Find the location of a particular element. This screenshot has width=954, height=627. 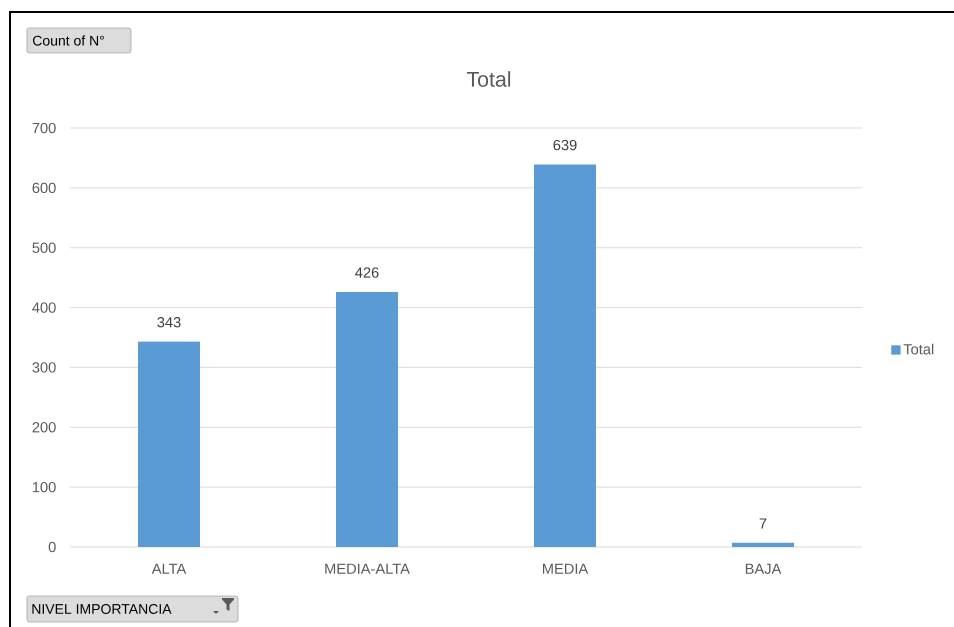

y-tick-label: 400 is located at coordinates (44, 307).